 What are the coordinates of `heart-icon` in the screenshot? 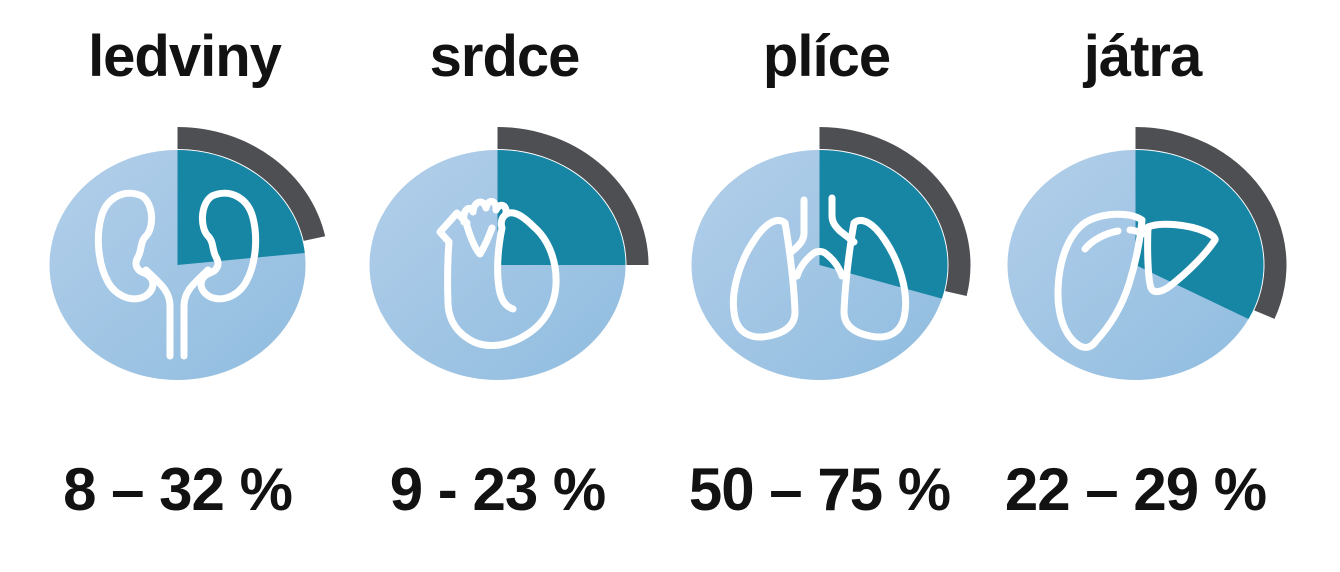 It's located at (498, 273).